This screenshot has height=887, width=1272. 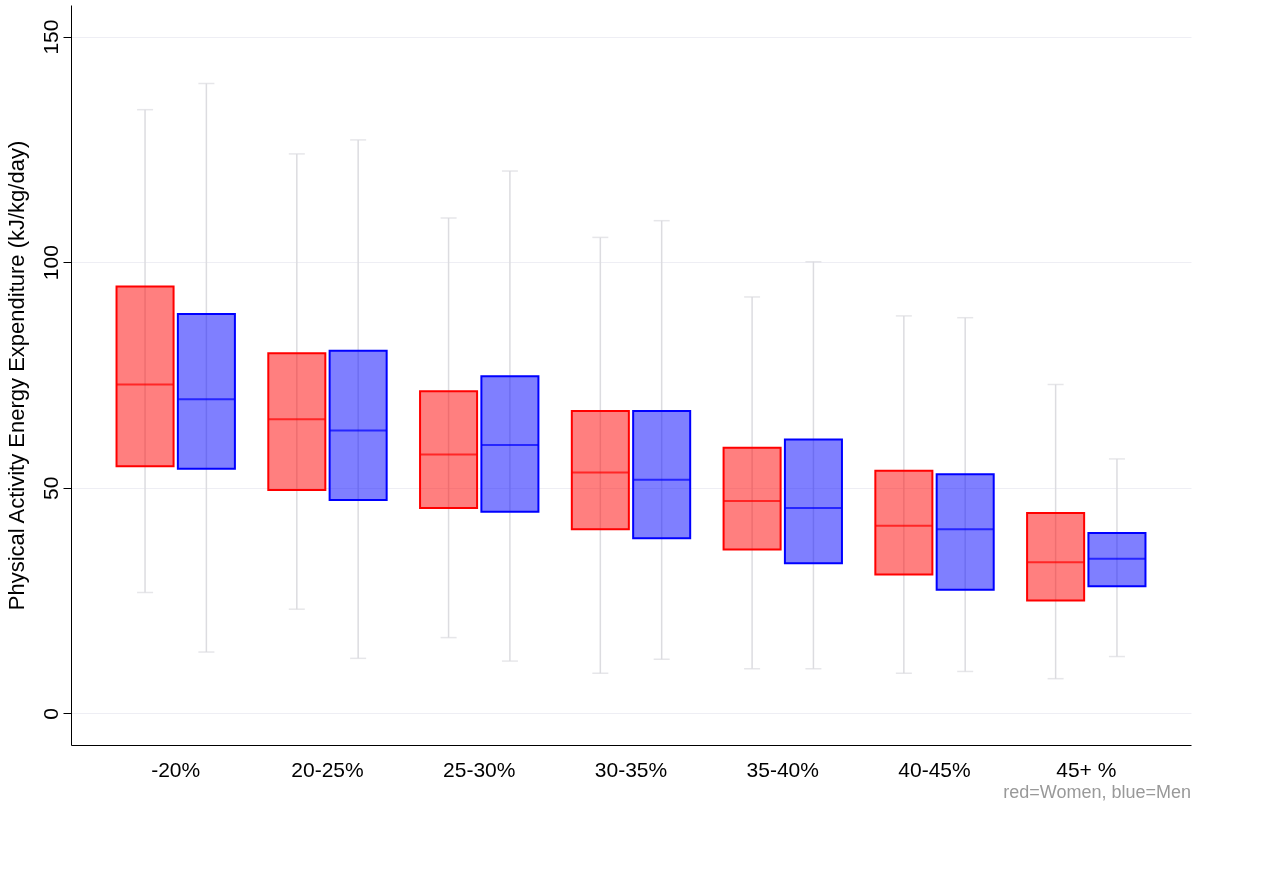 I want to click on x-tick-label: 20-25%, so click(x=327, y=769).